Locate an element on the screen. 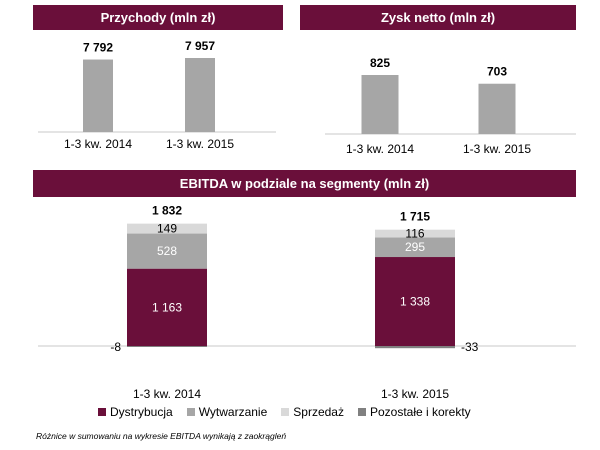 Image resolution: width=600 pixels, height=450 pixels. legend-label: Dystrybucja is located at coordinates (141, 412).